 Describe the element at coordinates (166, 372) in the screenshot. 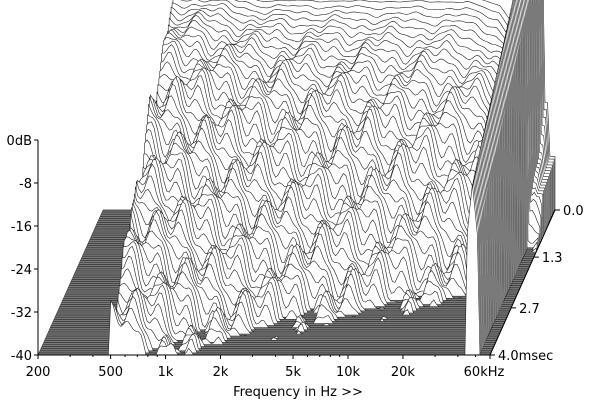

I see `x-tick-label: 1k` at that location.